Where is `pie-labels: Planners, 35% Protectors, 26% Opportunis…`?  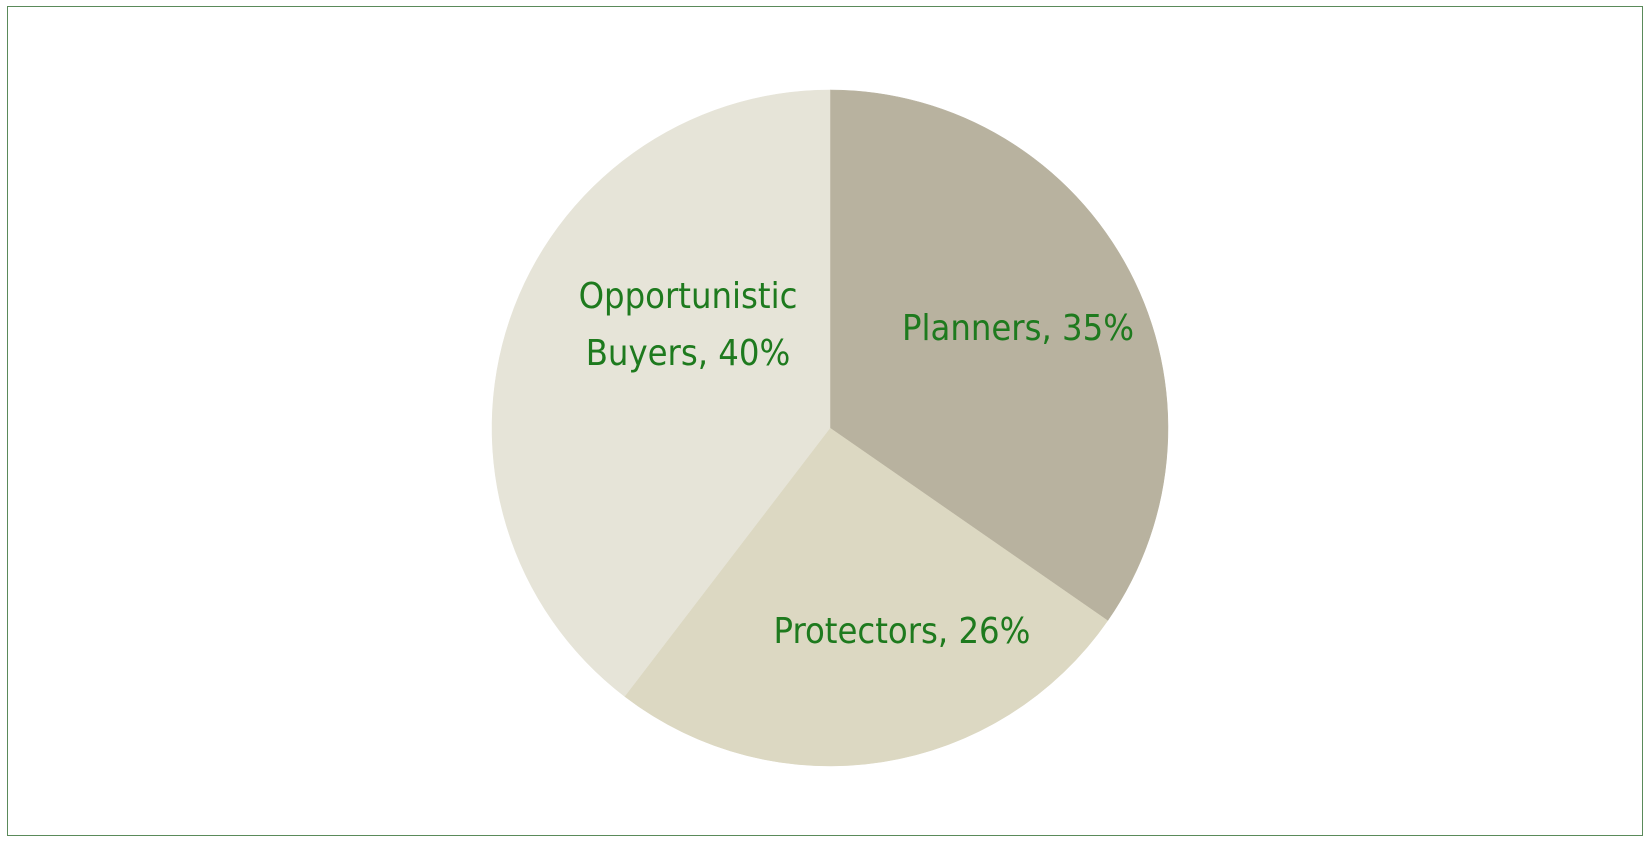
pie-labels: Planners, 35% Protectors, 26% Opportunis… is located at coordinates (856, 464).